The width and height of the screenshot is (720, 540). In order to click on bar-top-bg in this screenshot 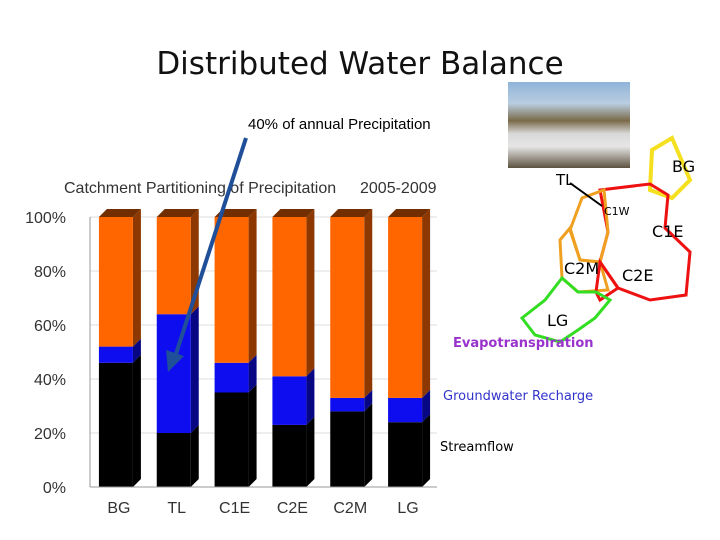, I will do `click(119, 213)`.